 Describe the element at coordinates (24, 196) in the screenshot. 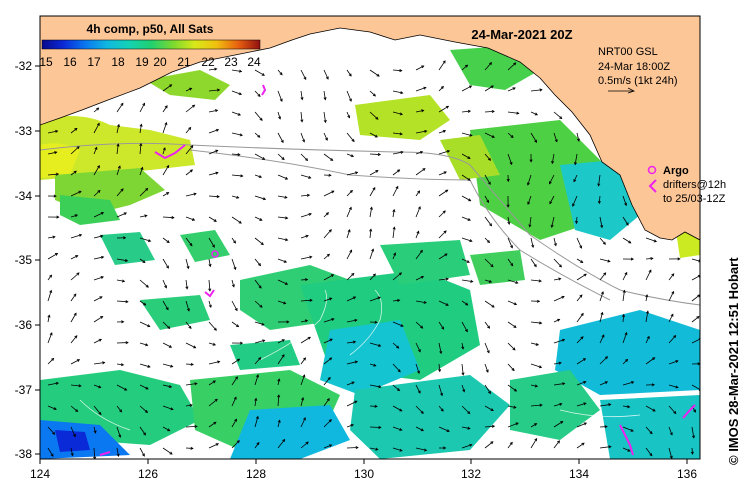

I see `y-tick-label: -34` at that location.